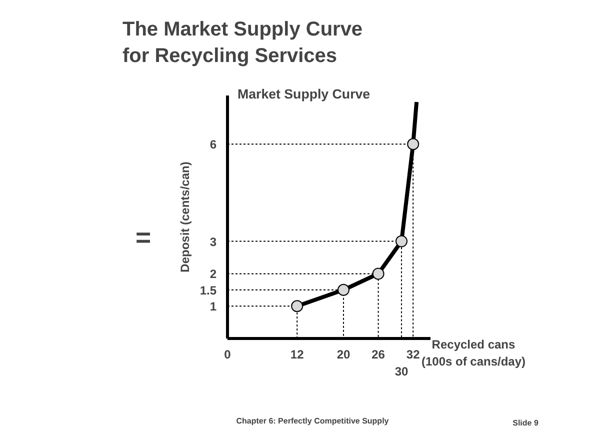  What do you see at coordinates (213, 241) in the screenshot?
I see `y-tick-label: 3` at bounding box center [213, 241].